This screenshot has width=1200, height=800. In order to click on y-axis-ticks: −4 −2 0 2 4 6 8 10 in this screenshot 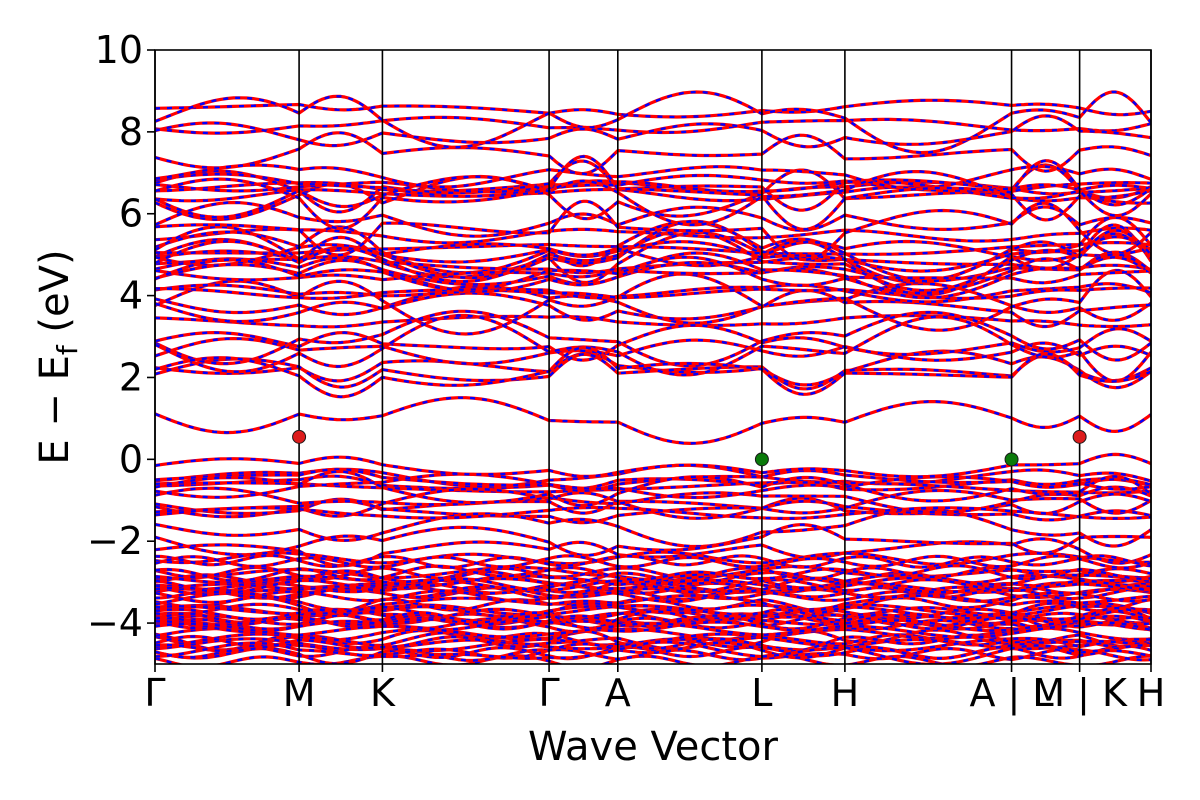, I will do `click(121, 336)`.